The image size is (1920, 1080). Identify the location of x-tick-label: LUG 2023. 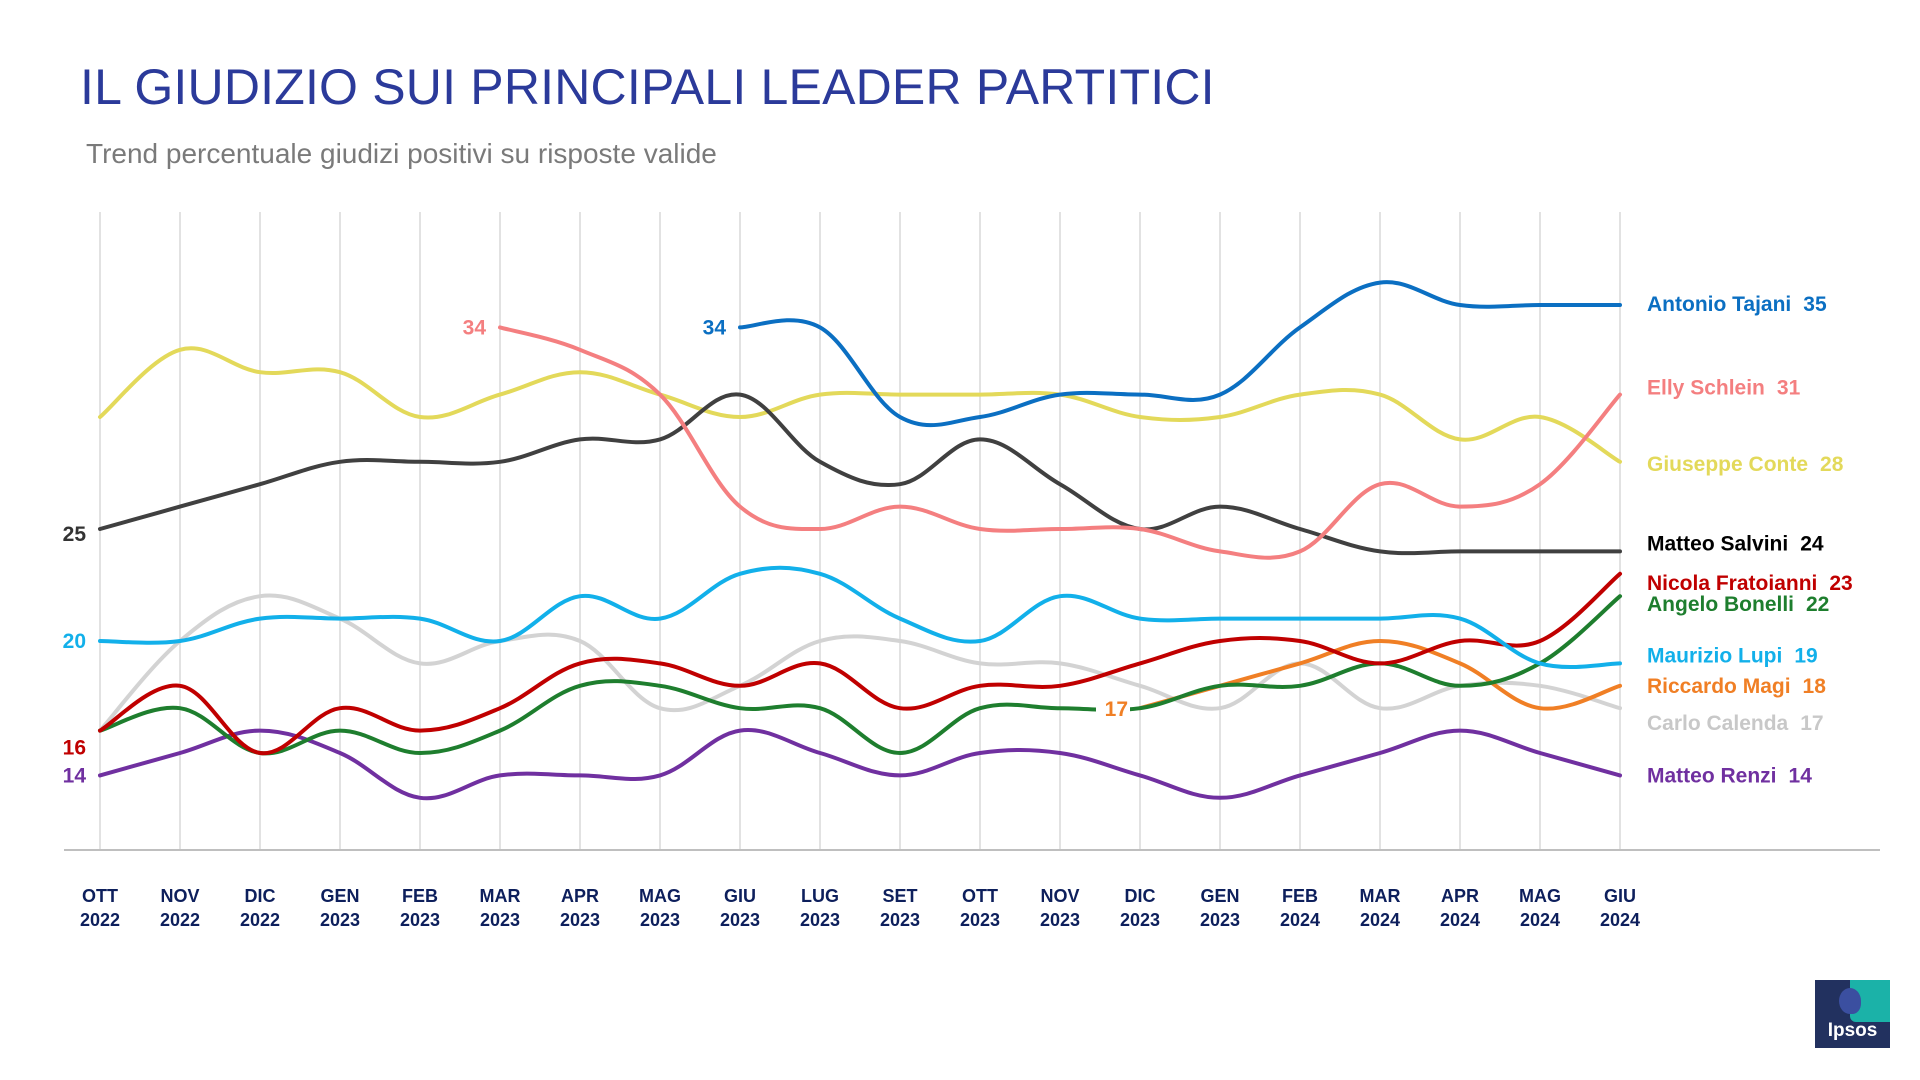
(820, 908).